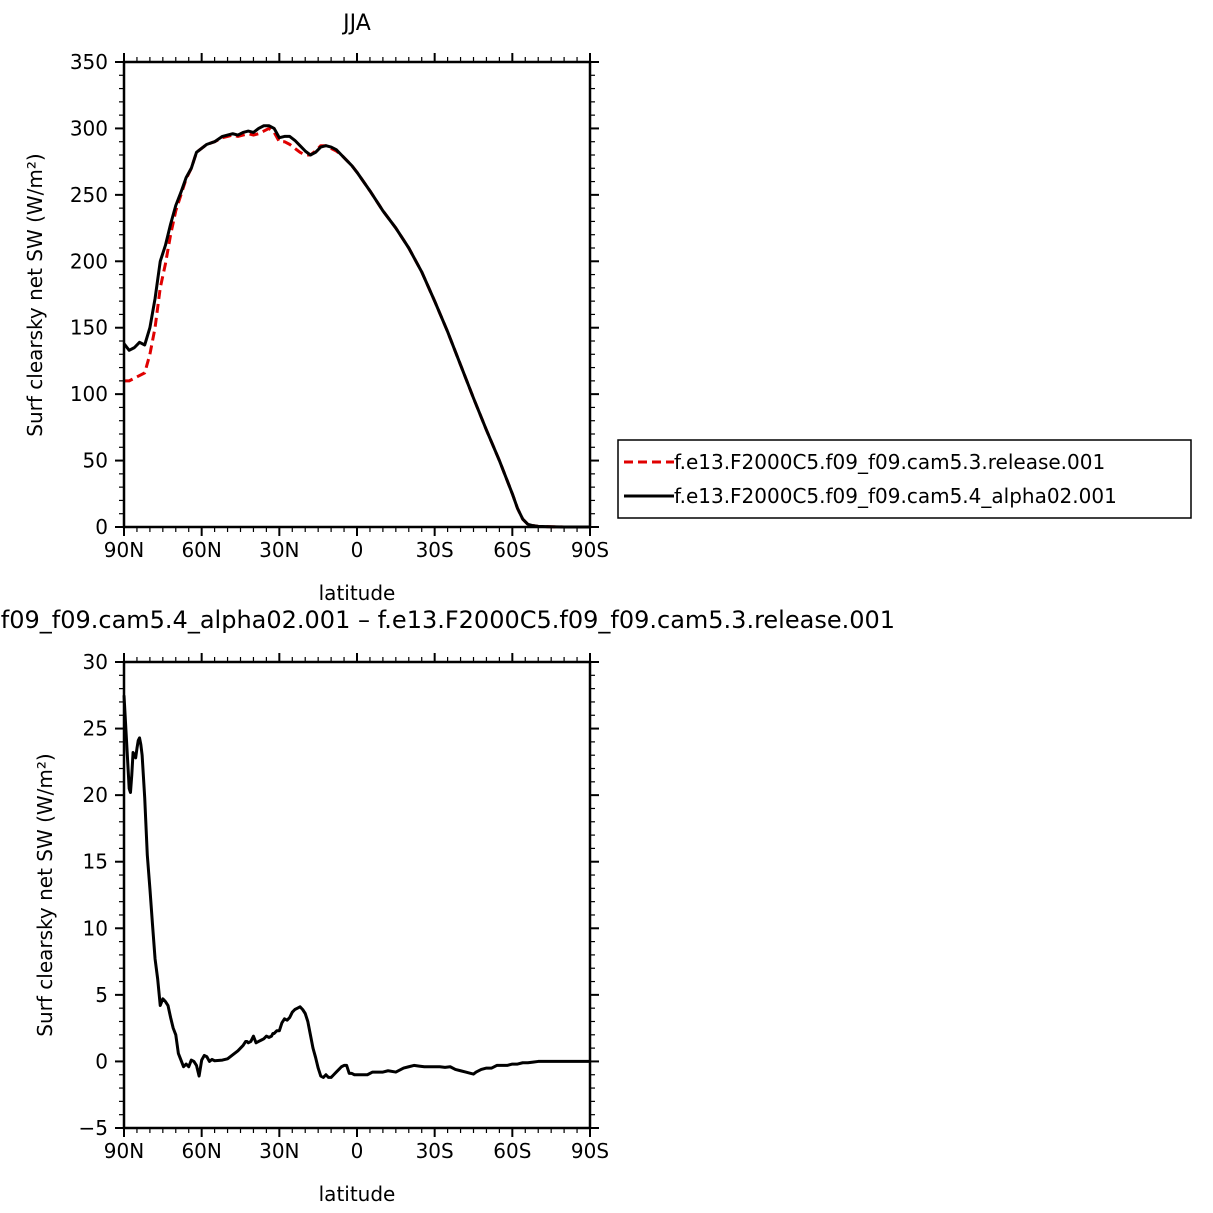  Describe the element at coordinates (89, 394) in the screenshot. I see `top-y-tick-label: 100` at that location.